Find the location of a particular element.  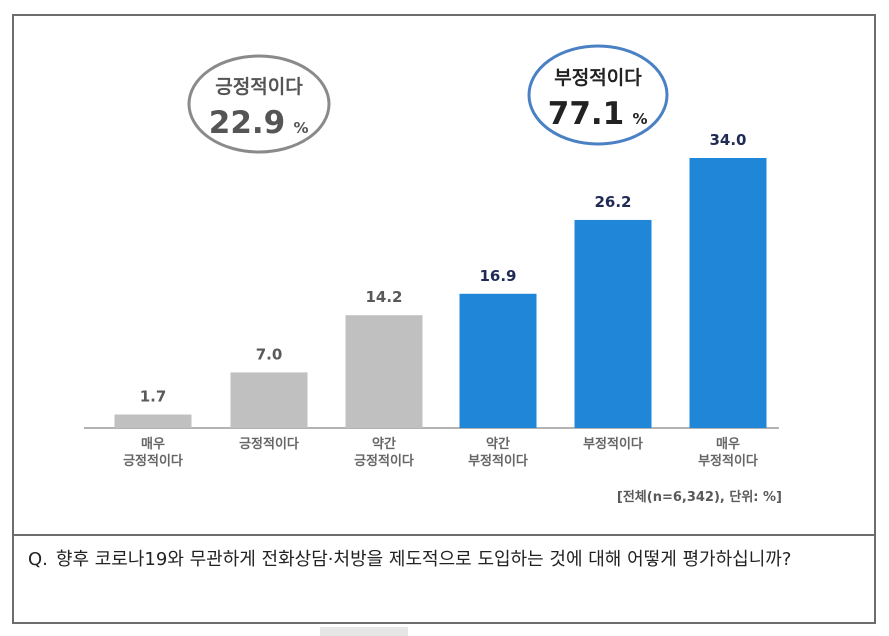

category-label-6: 부정적이다 is located at coordinates (728, 461).